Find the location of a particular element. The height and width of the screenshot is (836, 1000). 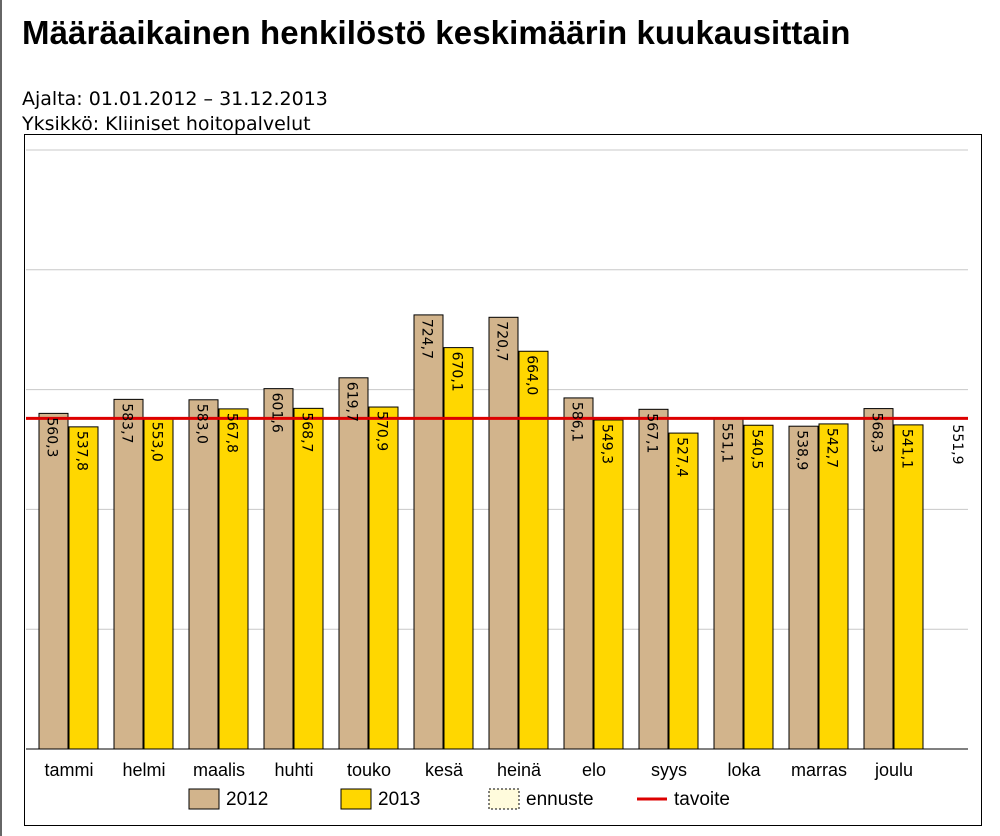

data-label: 549,3 is located at coordinates (607, 444).